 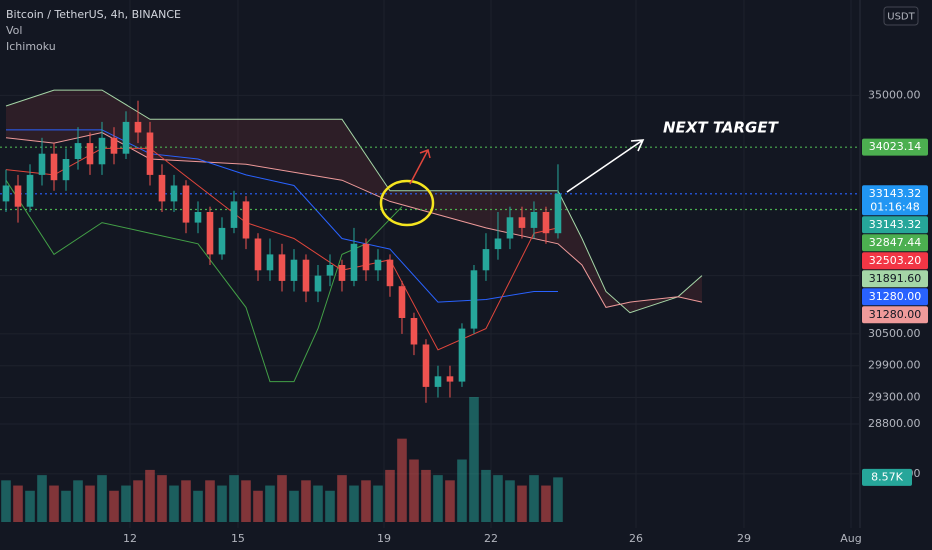 What do you see at coordinates (894, 365) in the screenshot?
I see `y-tick-label: 29900.00` at bounding box center [894, 365].